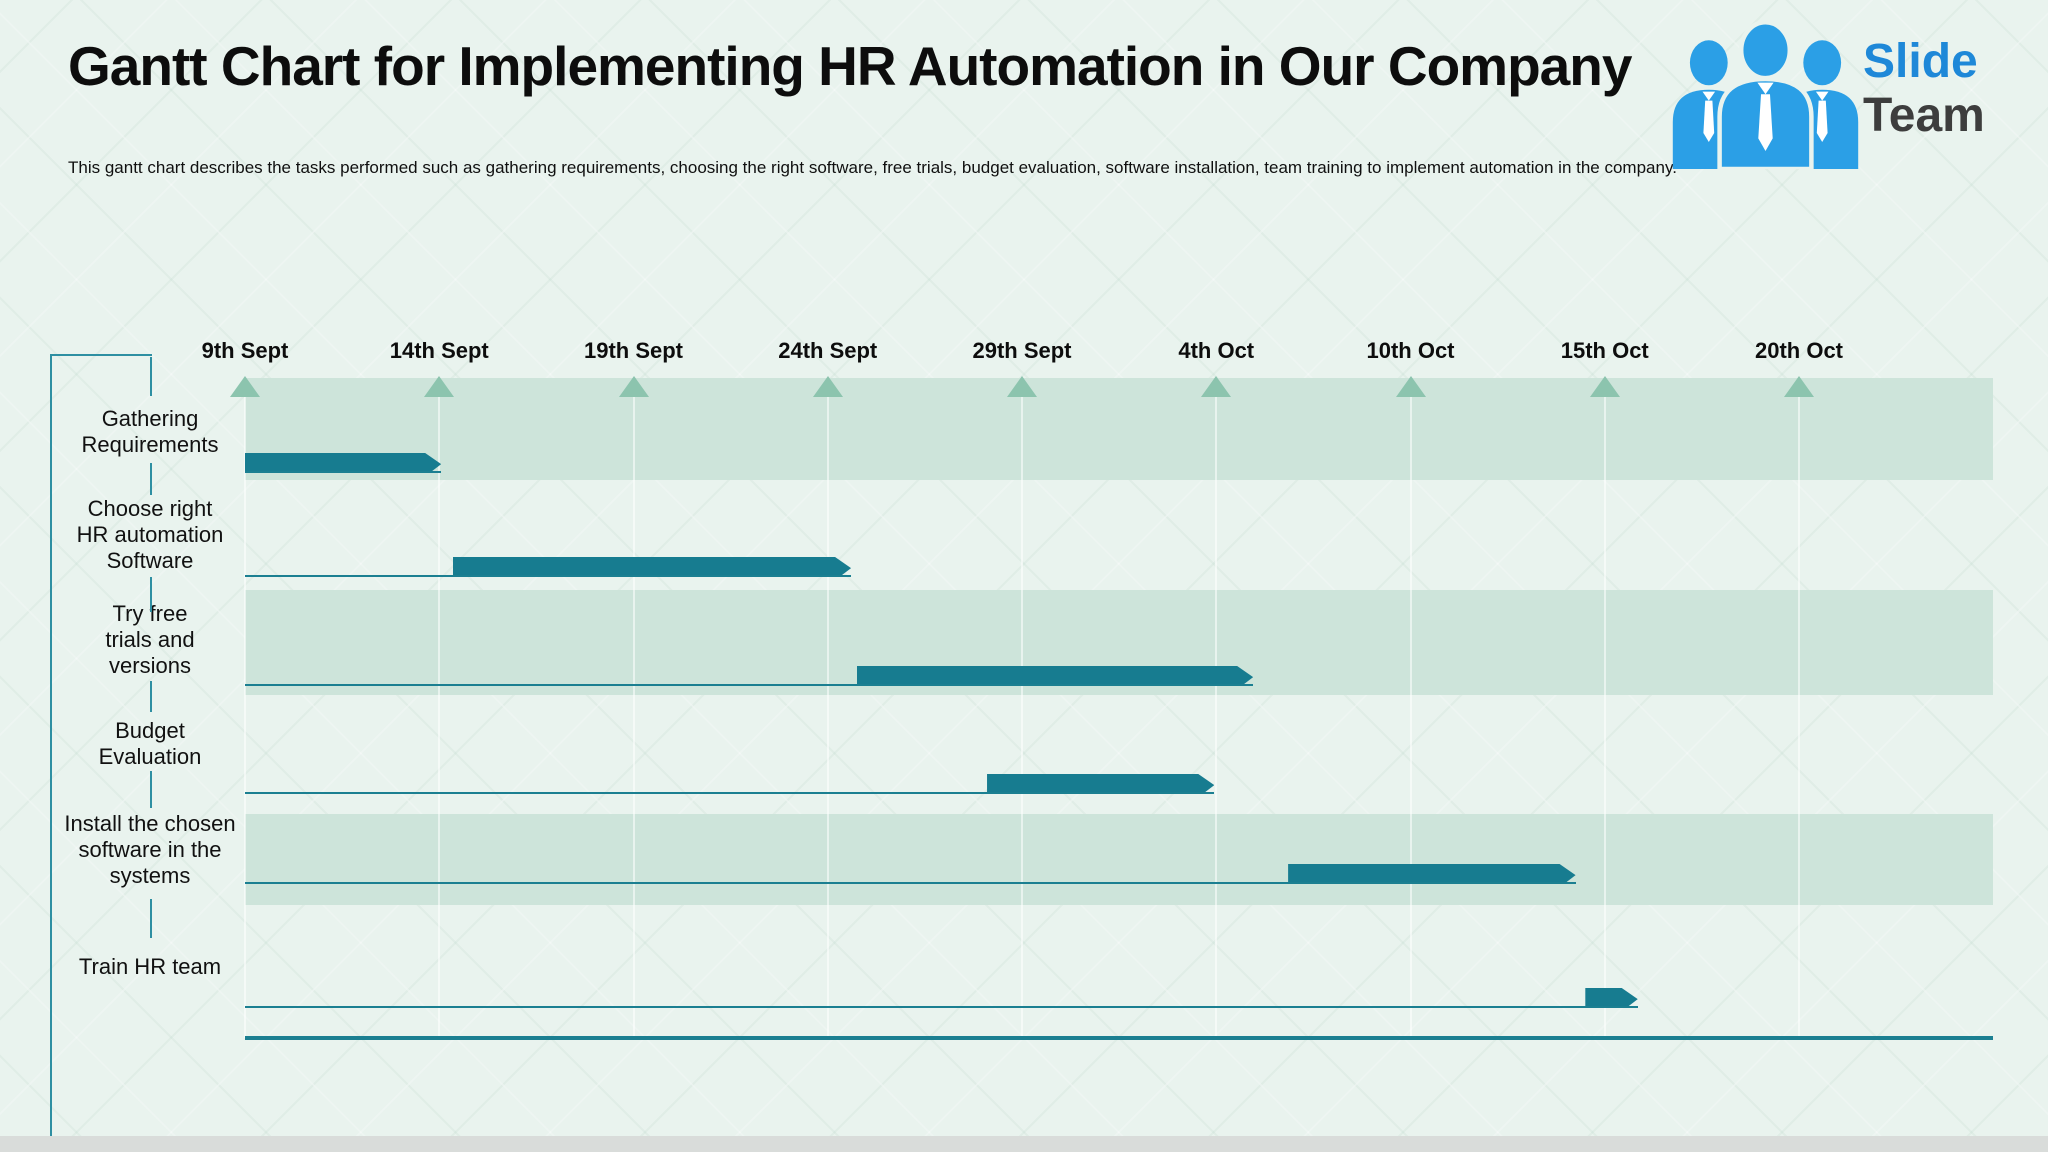 The height and width of the screenshot is (1152, 2048). I want to click on task-label: Choose right HR automation Software, so click(150, 534).